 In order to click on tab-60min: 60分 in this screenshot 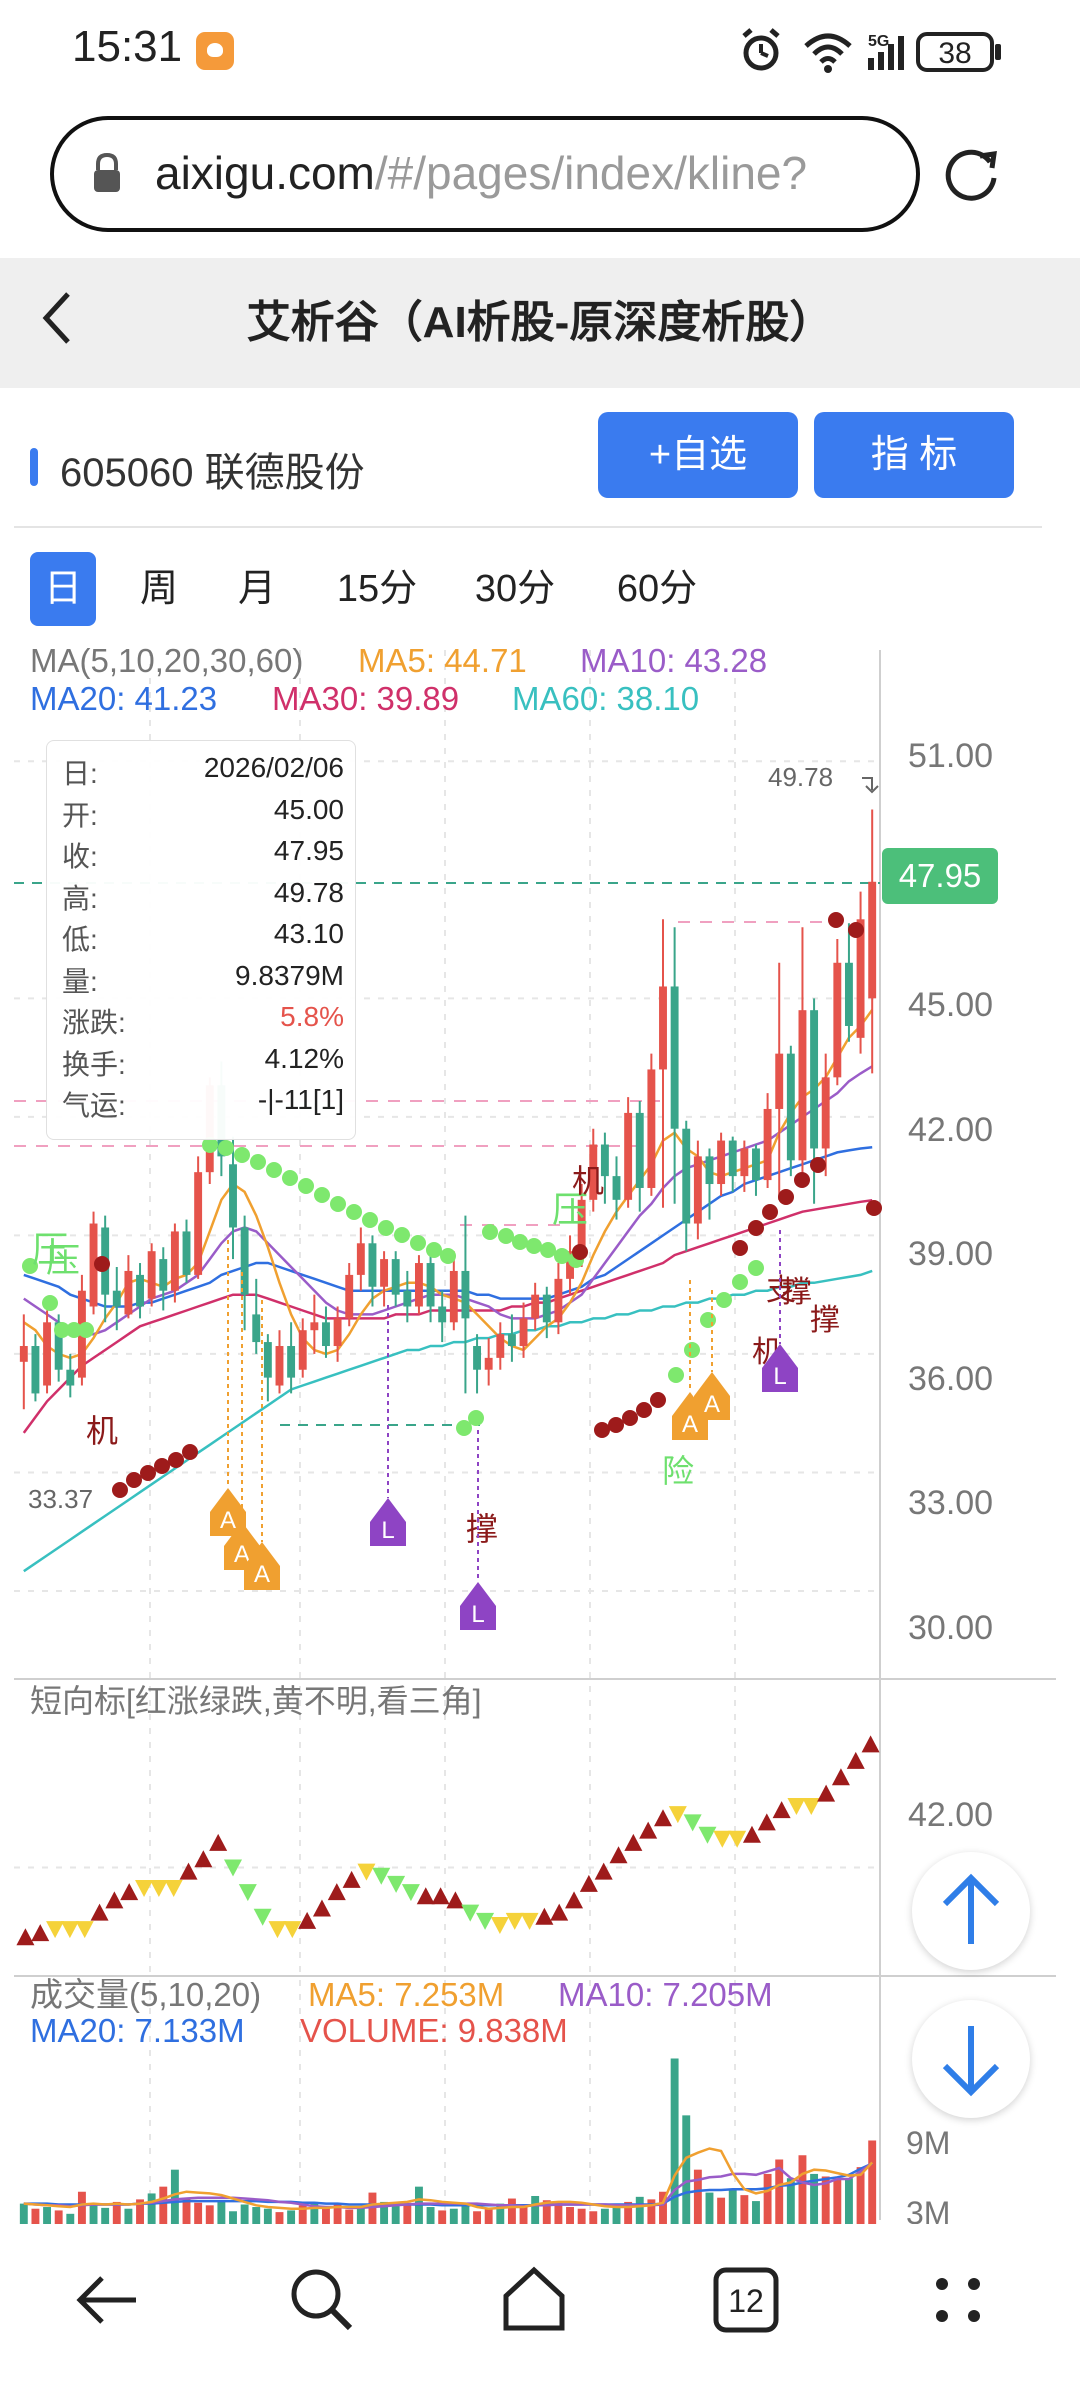, I will do `click(657, 589)`.